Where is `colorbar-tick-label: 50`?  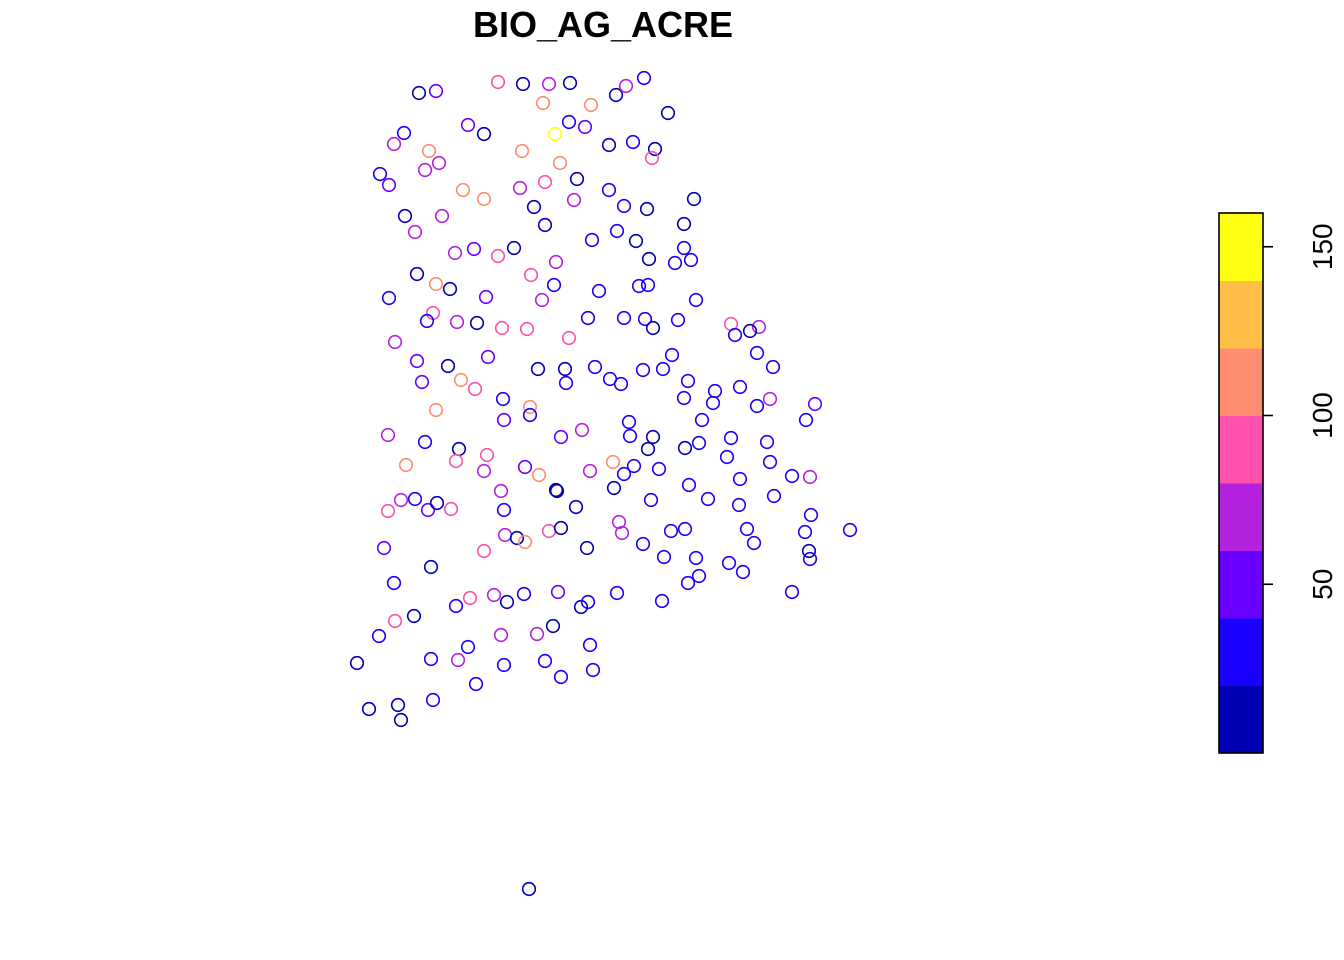
colorbar-tick-label: 50 is located at coordinates (1322, 584).